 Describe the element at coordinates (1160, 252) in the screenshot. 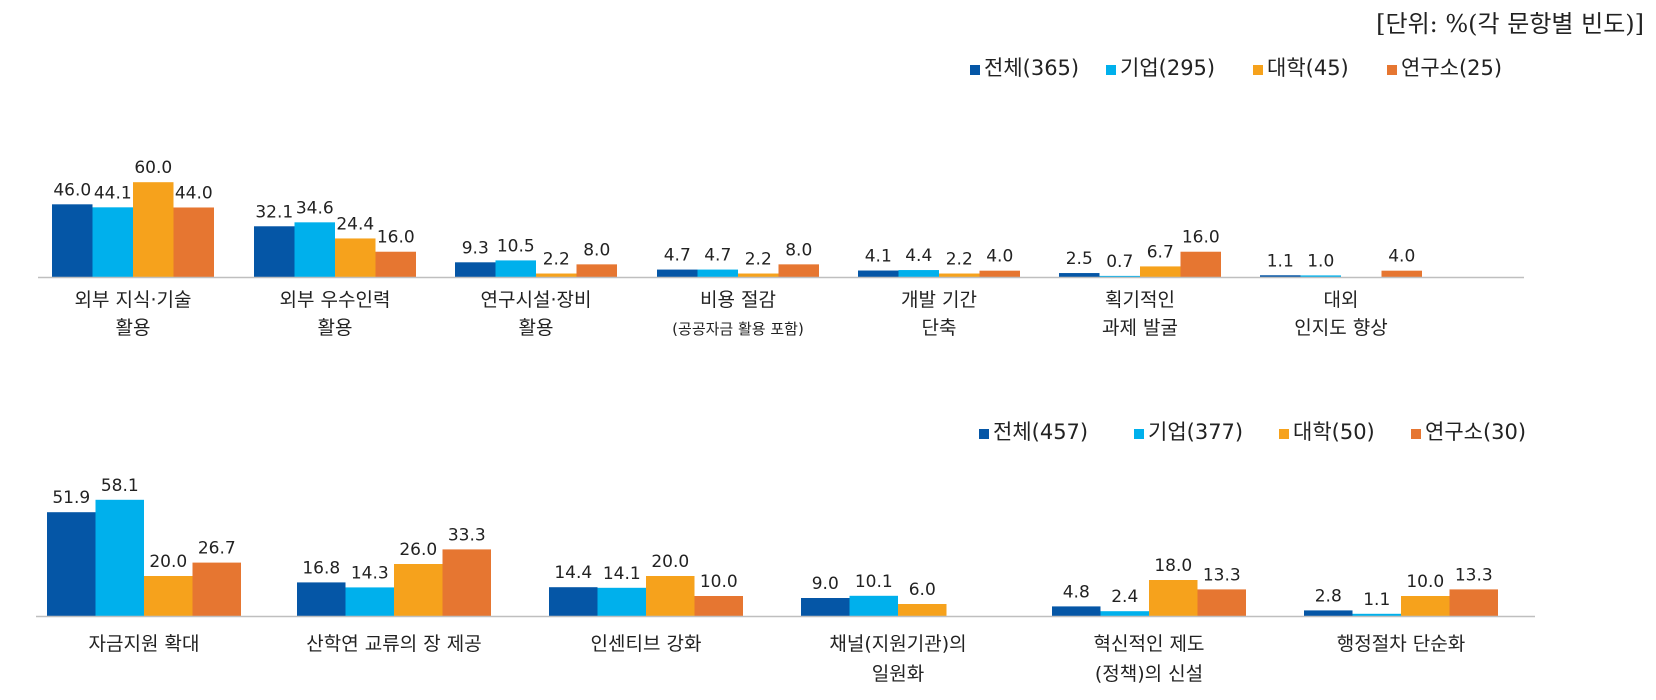

I see `data-label: 6.7` at that location.